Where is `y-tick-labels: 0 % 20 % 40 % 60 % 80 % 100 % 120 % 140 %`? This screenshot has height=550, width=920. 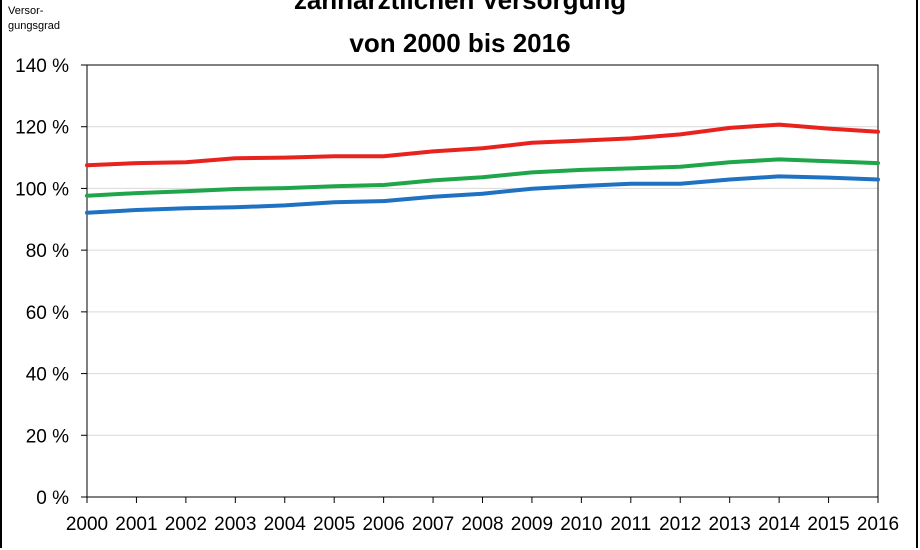 y-tick-labels: 0 % 20 % 40 % 60 % 80 % 100 % 120 % 140 % is located at coordinates (42, 282).